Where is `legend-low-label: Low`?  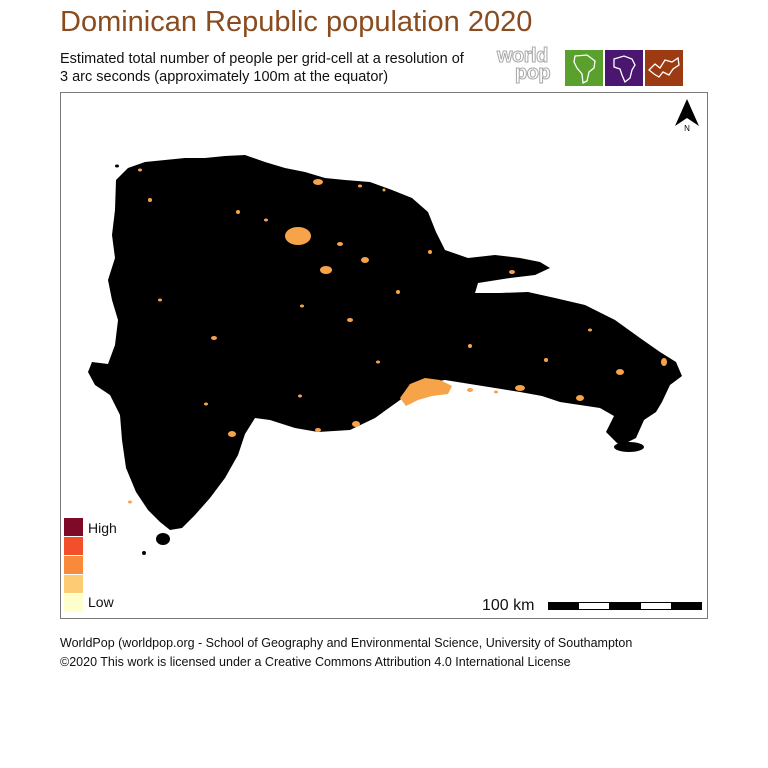
legend-low-label: Low is located at coordinates (101, 602).